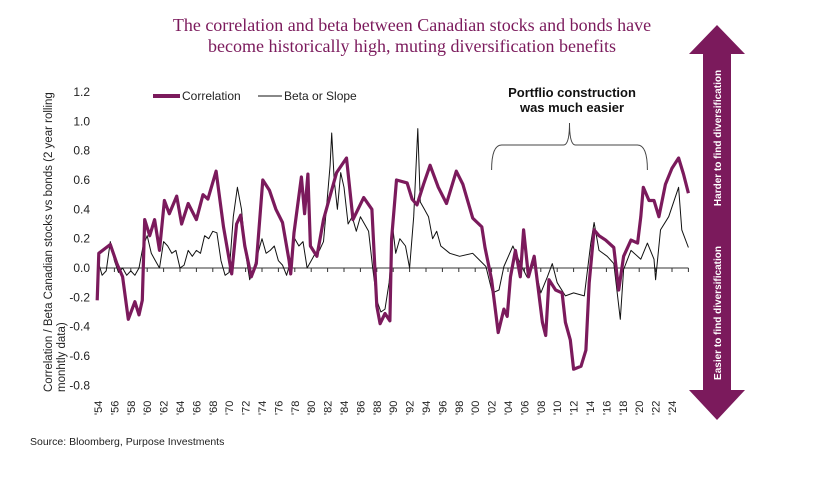 The height and width of the screenshot is (480, 822). I want to click on legend-label-beta: Beta or Slope, so click(320, 96).